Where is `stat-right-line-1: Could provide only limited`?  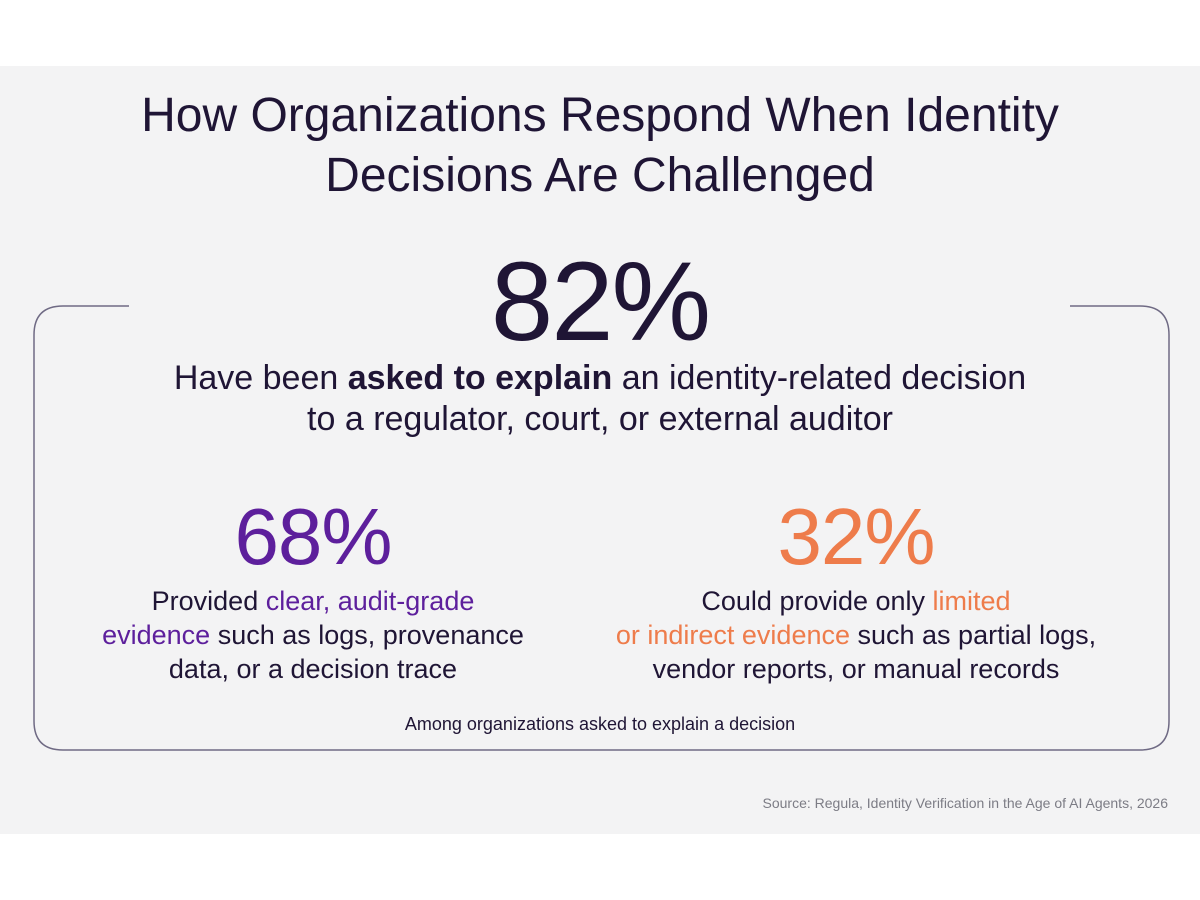 stat-right-line-1: Could provide only limited is located at coordinates (856, 601).